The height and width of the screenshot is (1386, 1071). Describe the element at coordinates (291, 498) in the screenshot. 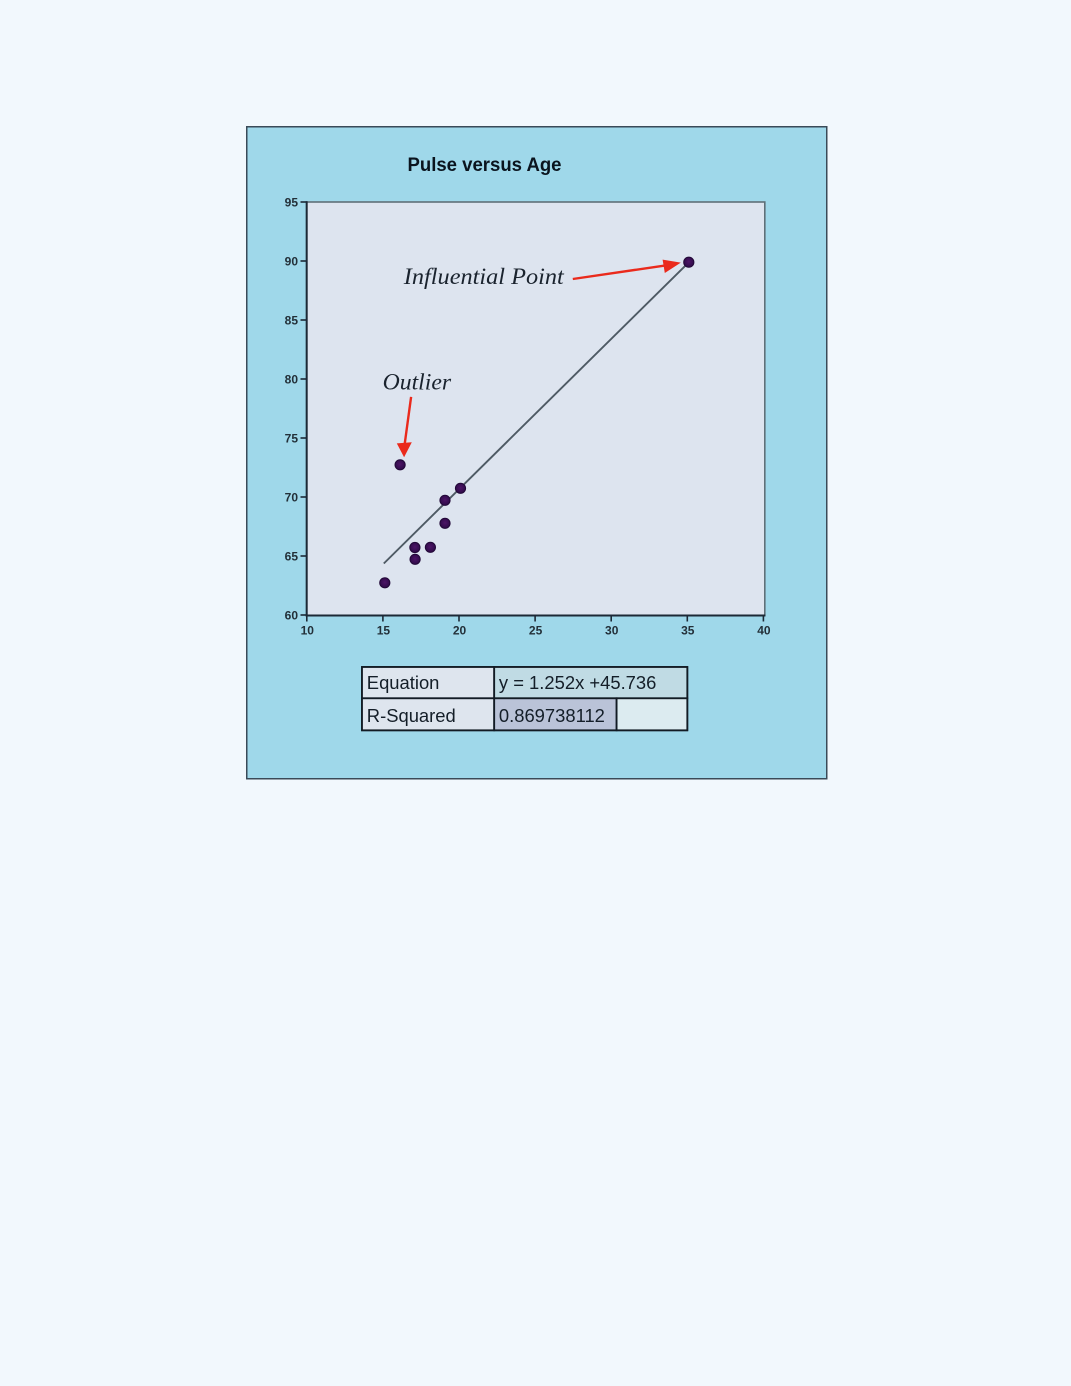

I see `svg-text: 70` at that location.